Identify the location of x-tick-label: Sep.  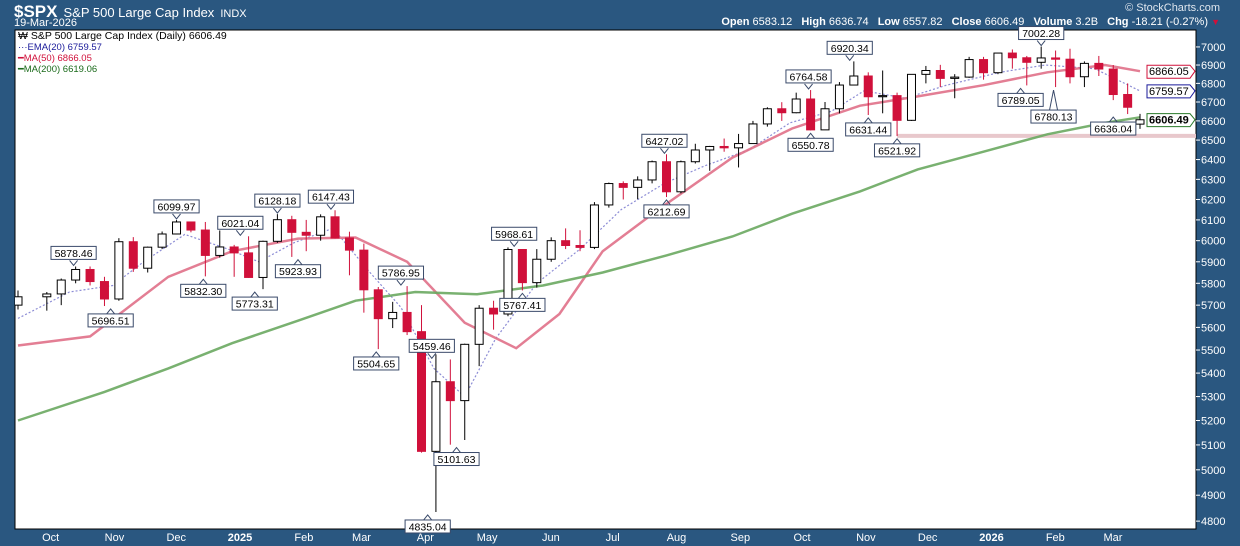
(741, 538).